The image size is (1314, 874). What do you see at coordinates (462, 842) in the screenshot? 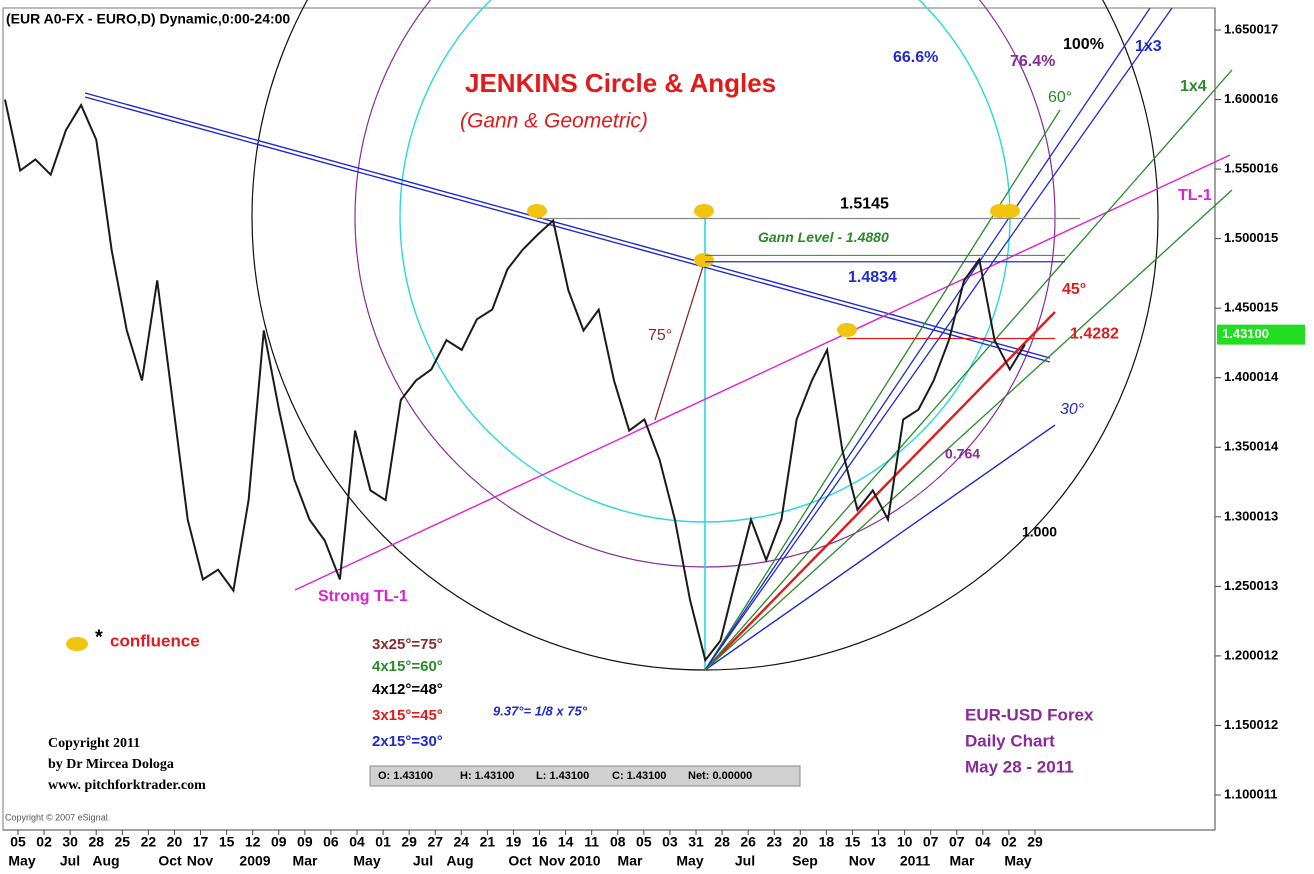
I see `x-day-label: 24` at bounding box center [462, 842].